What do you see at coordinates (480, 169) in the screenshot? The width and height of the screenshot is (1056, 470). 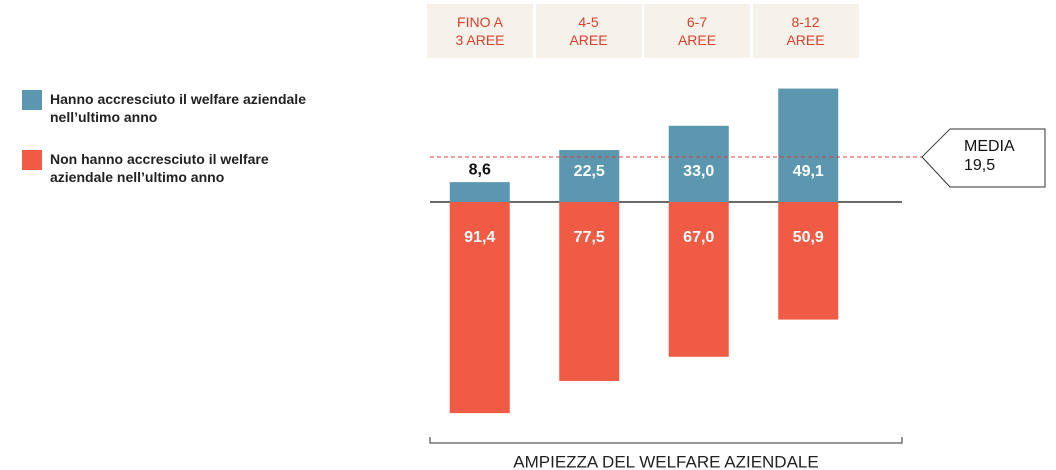 I see `value-label: 8,6` at bounding box center [480, 169].